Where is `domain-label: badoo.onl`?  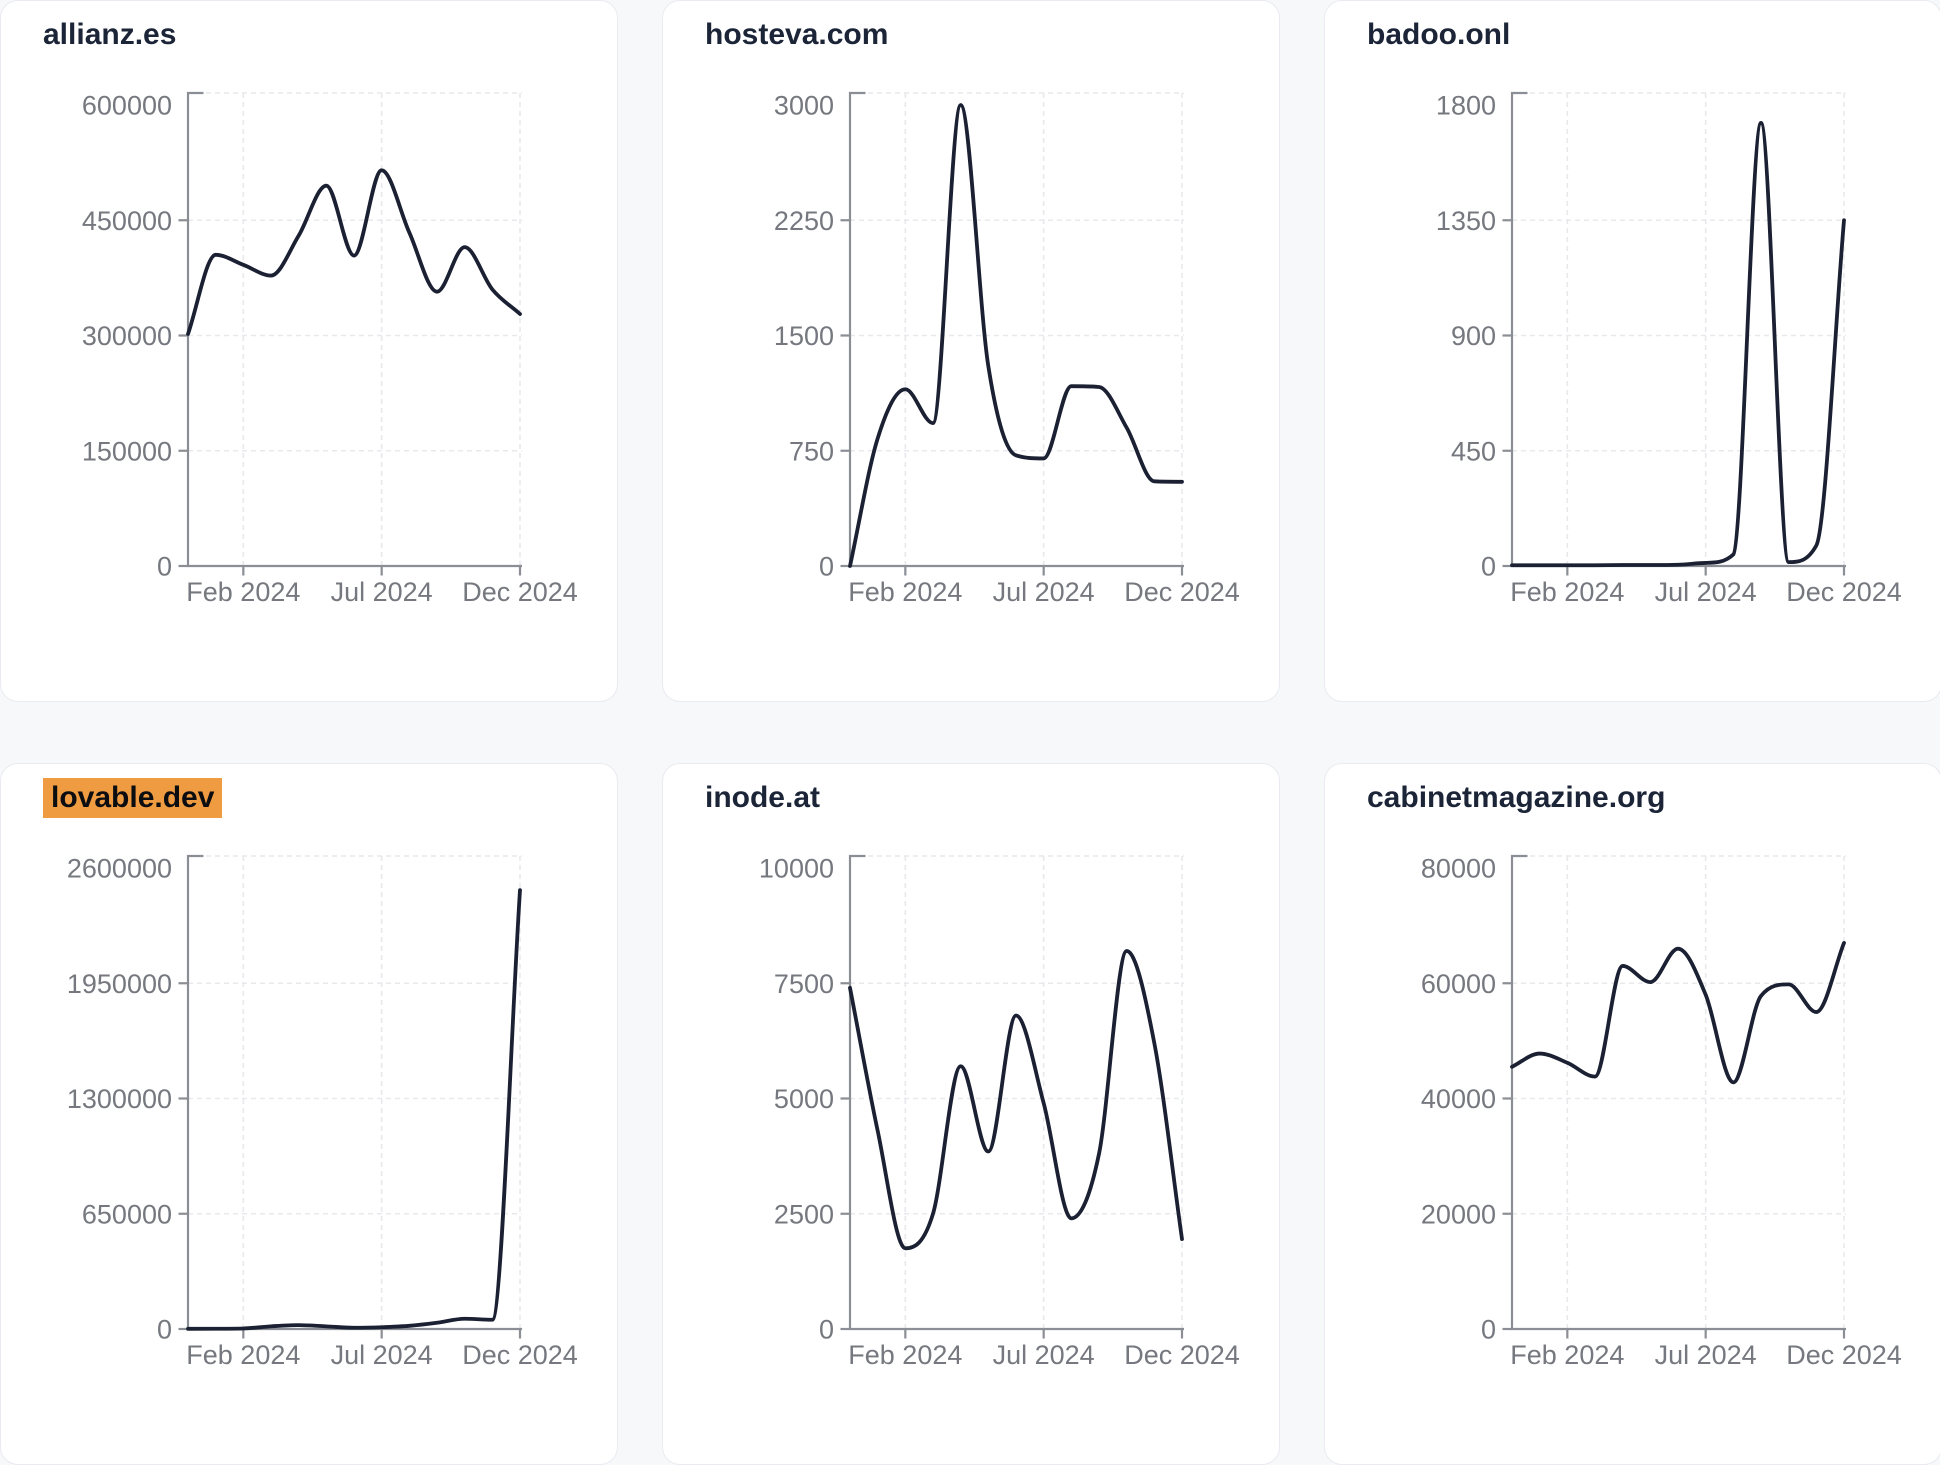 domain-label: badoo.onl is located at coordinates (1439, 34).